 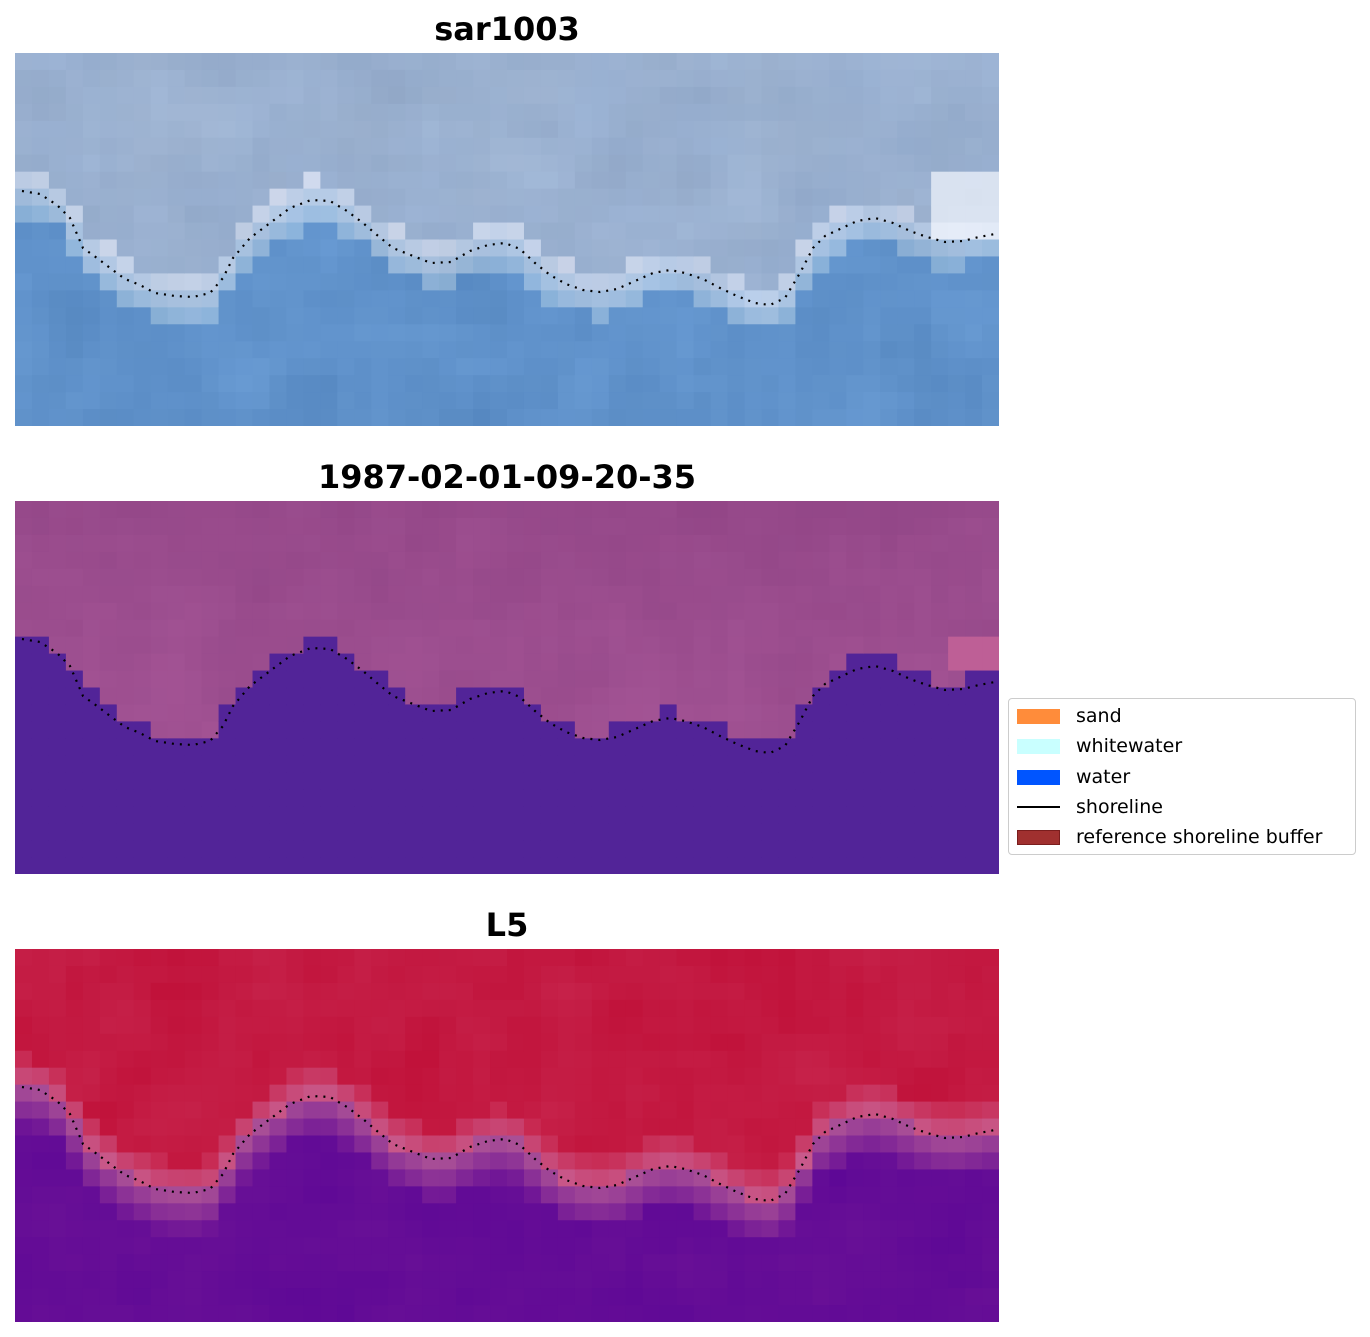 What do you see at coordinates (1090, 807) in the screenshot?
I see `legend-item-shoreline: shoreline` at bounding box center [1090, 807].